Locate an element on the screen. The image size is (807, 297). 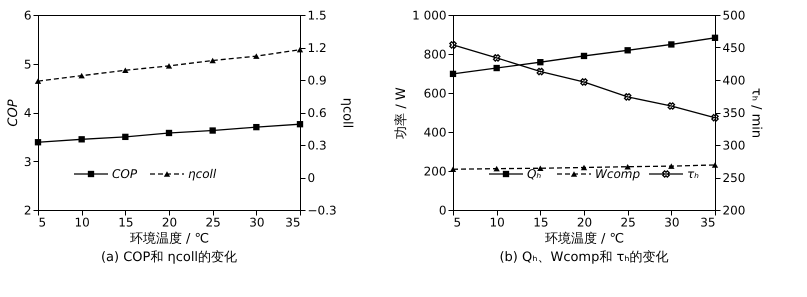
y2-tick-label: 450 is located at coordinates (734, 48).